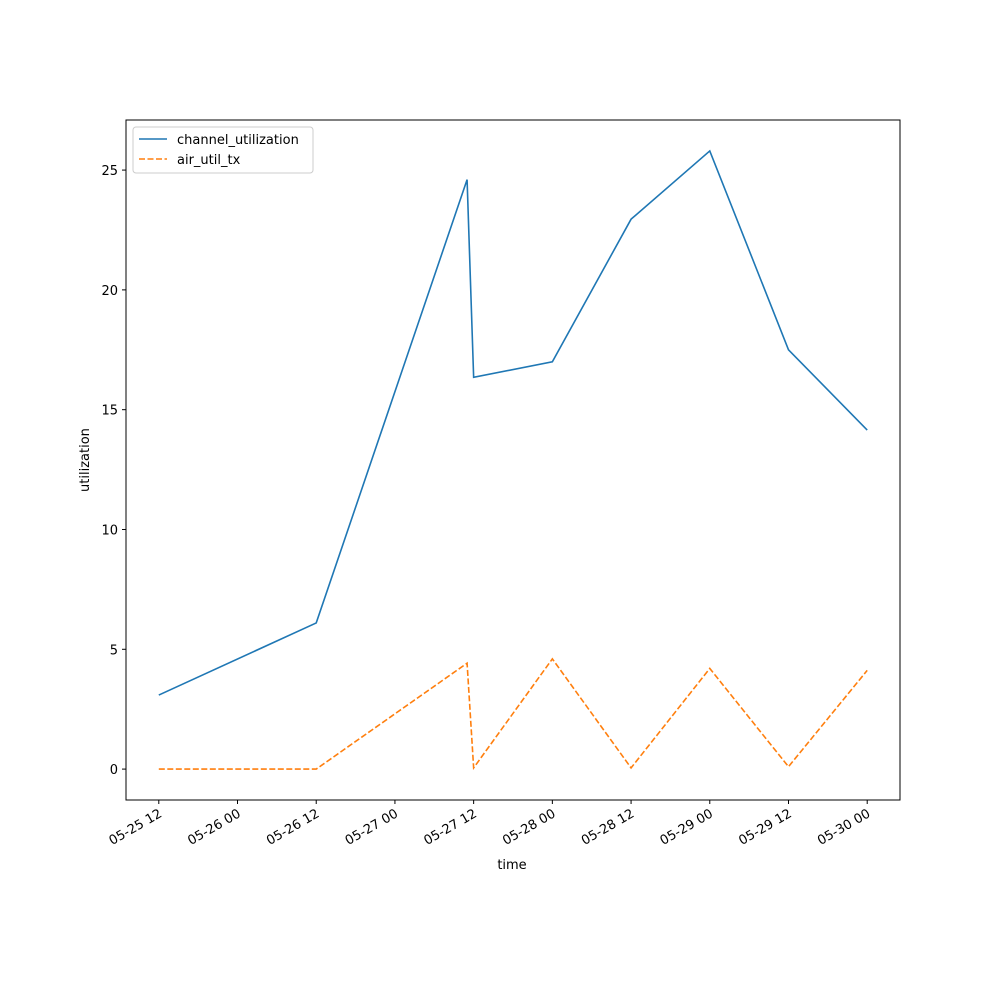 This screenshot has height=1004, width=1000. I want to click on legend-label: channel_utilization, so click(238, 140).